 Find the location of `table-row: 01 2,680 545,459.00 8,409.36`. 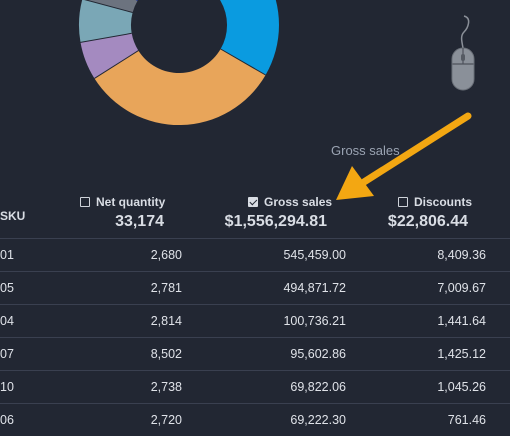

table-row: 01 2,680 545,459.00 8,409.36 is located at coordinates (255, 254).